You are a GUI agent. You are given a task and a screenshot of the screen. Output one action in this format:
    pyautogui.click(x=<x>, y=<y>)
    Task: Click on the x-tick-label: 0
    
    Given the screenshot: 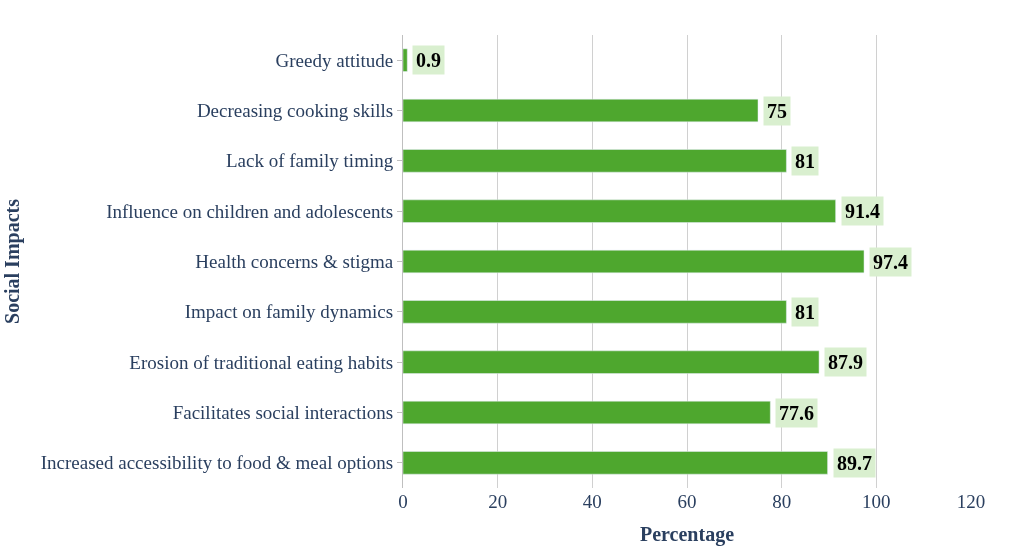 What is the action you would take?
    pyautogui.click(x=403, y=501)
    